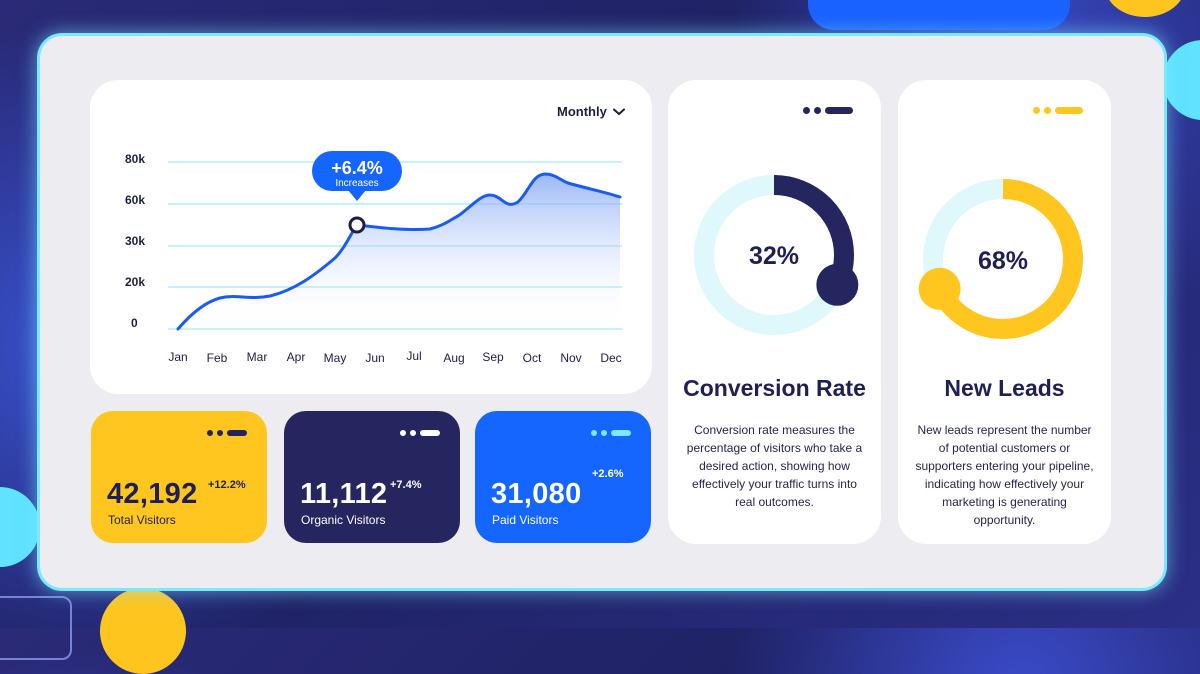 This screenshot has height=674, width=1200. Describe the element at coordinates (357, 168) in the screenshot. I see `tooltip-value: +6.4%` at that location.